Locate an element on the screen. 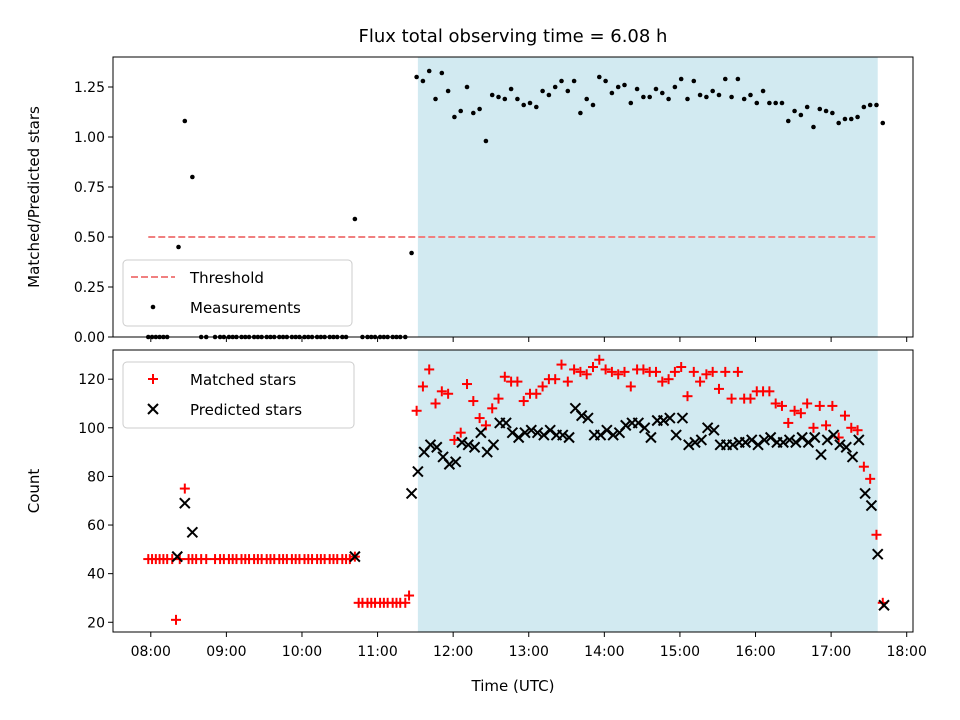  y-tick-label: 40 is located at coordinates (96, 575).